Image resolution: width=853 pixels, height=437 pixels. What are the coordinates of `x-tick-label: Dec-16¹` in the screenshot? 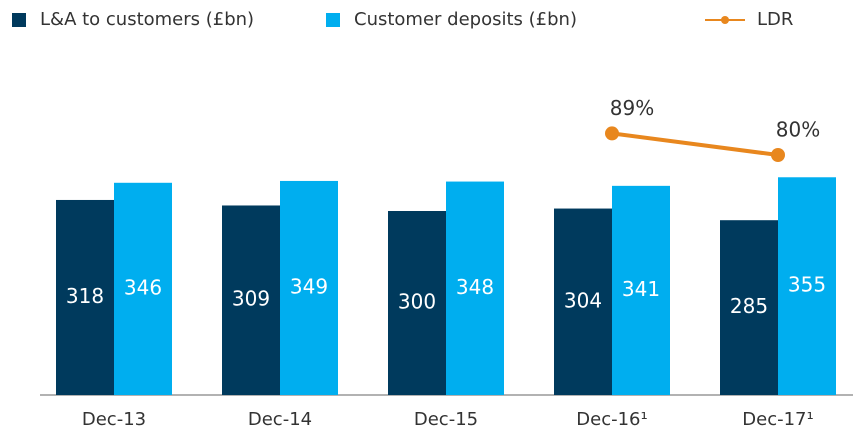 It's located at (611, 419).